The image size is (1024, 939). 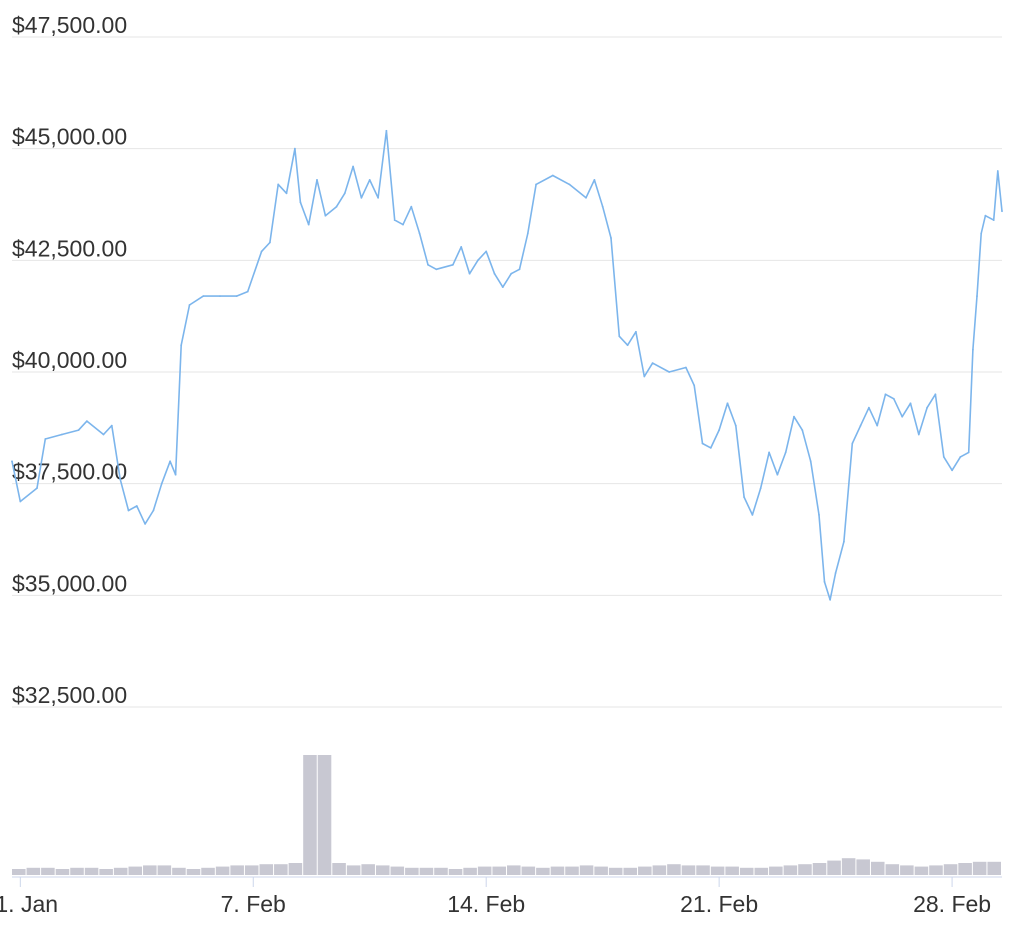 I want to click on x-axis: 31. Jan 7. Feb 14. Feb 21. Feb 28. Feb, so click(x=501, y=896).